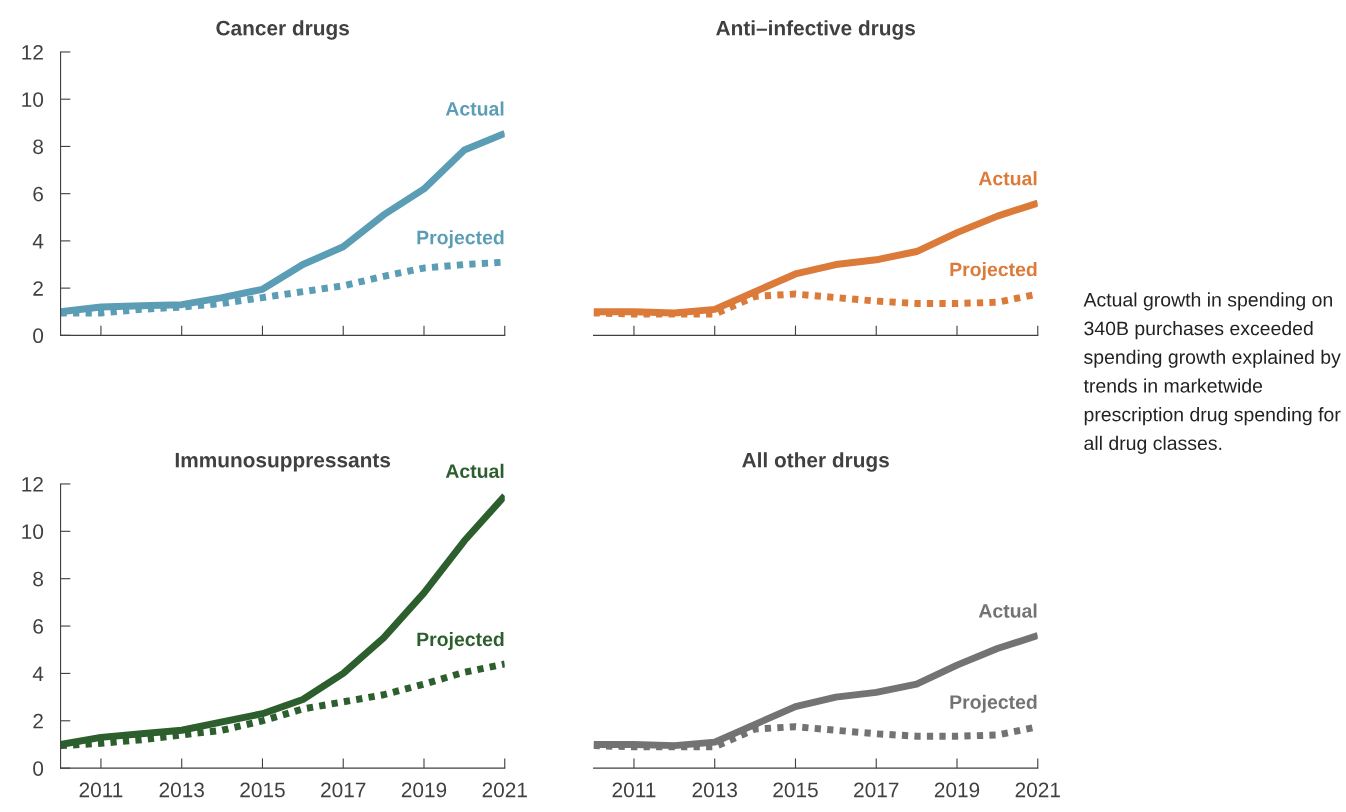 This screenshot has width=1346, height=812. Describe the element at coordinates (815, 30) in the screenshot. I see `chart-title: Anti–infective drugs` at that location.